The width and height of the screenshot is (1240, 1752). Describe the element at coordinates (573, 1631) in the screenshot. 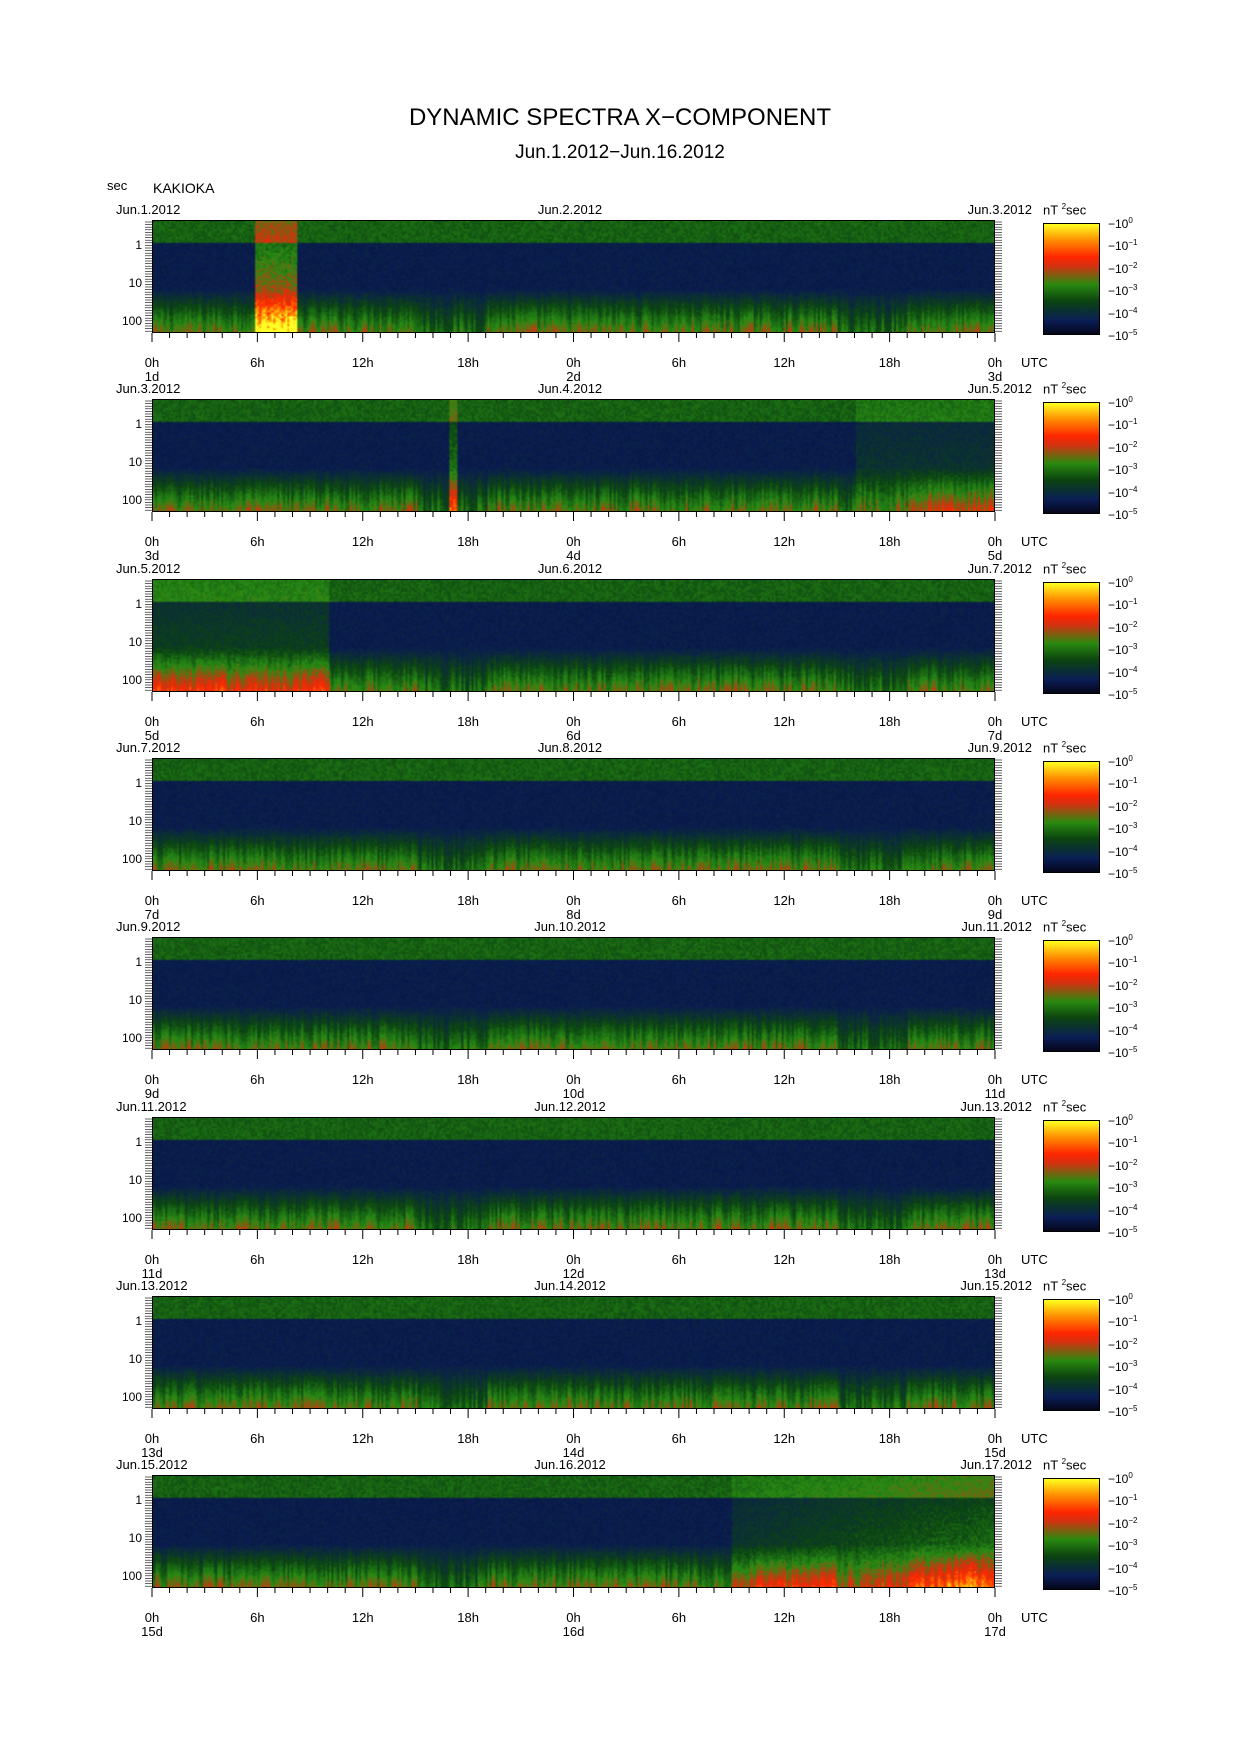

I see `day-label: 16d` at that location.